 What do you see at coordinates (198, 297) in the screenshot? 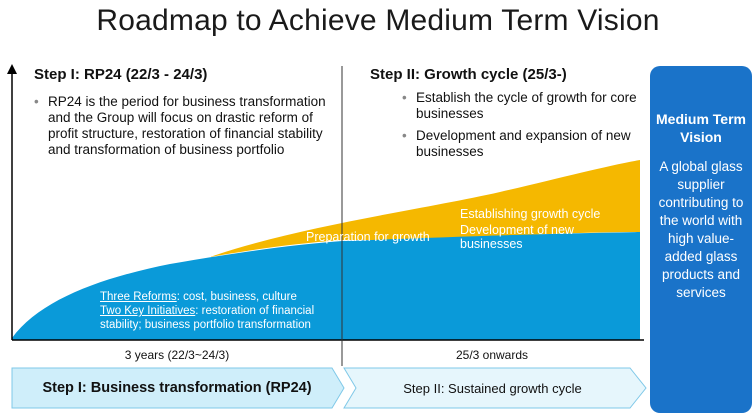
I see `reforms-line: Three Reforms: cost, business, culture` at bounding box center [198, 297].